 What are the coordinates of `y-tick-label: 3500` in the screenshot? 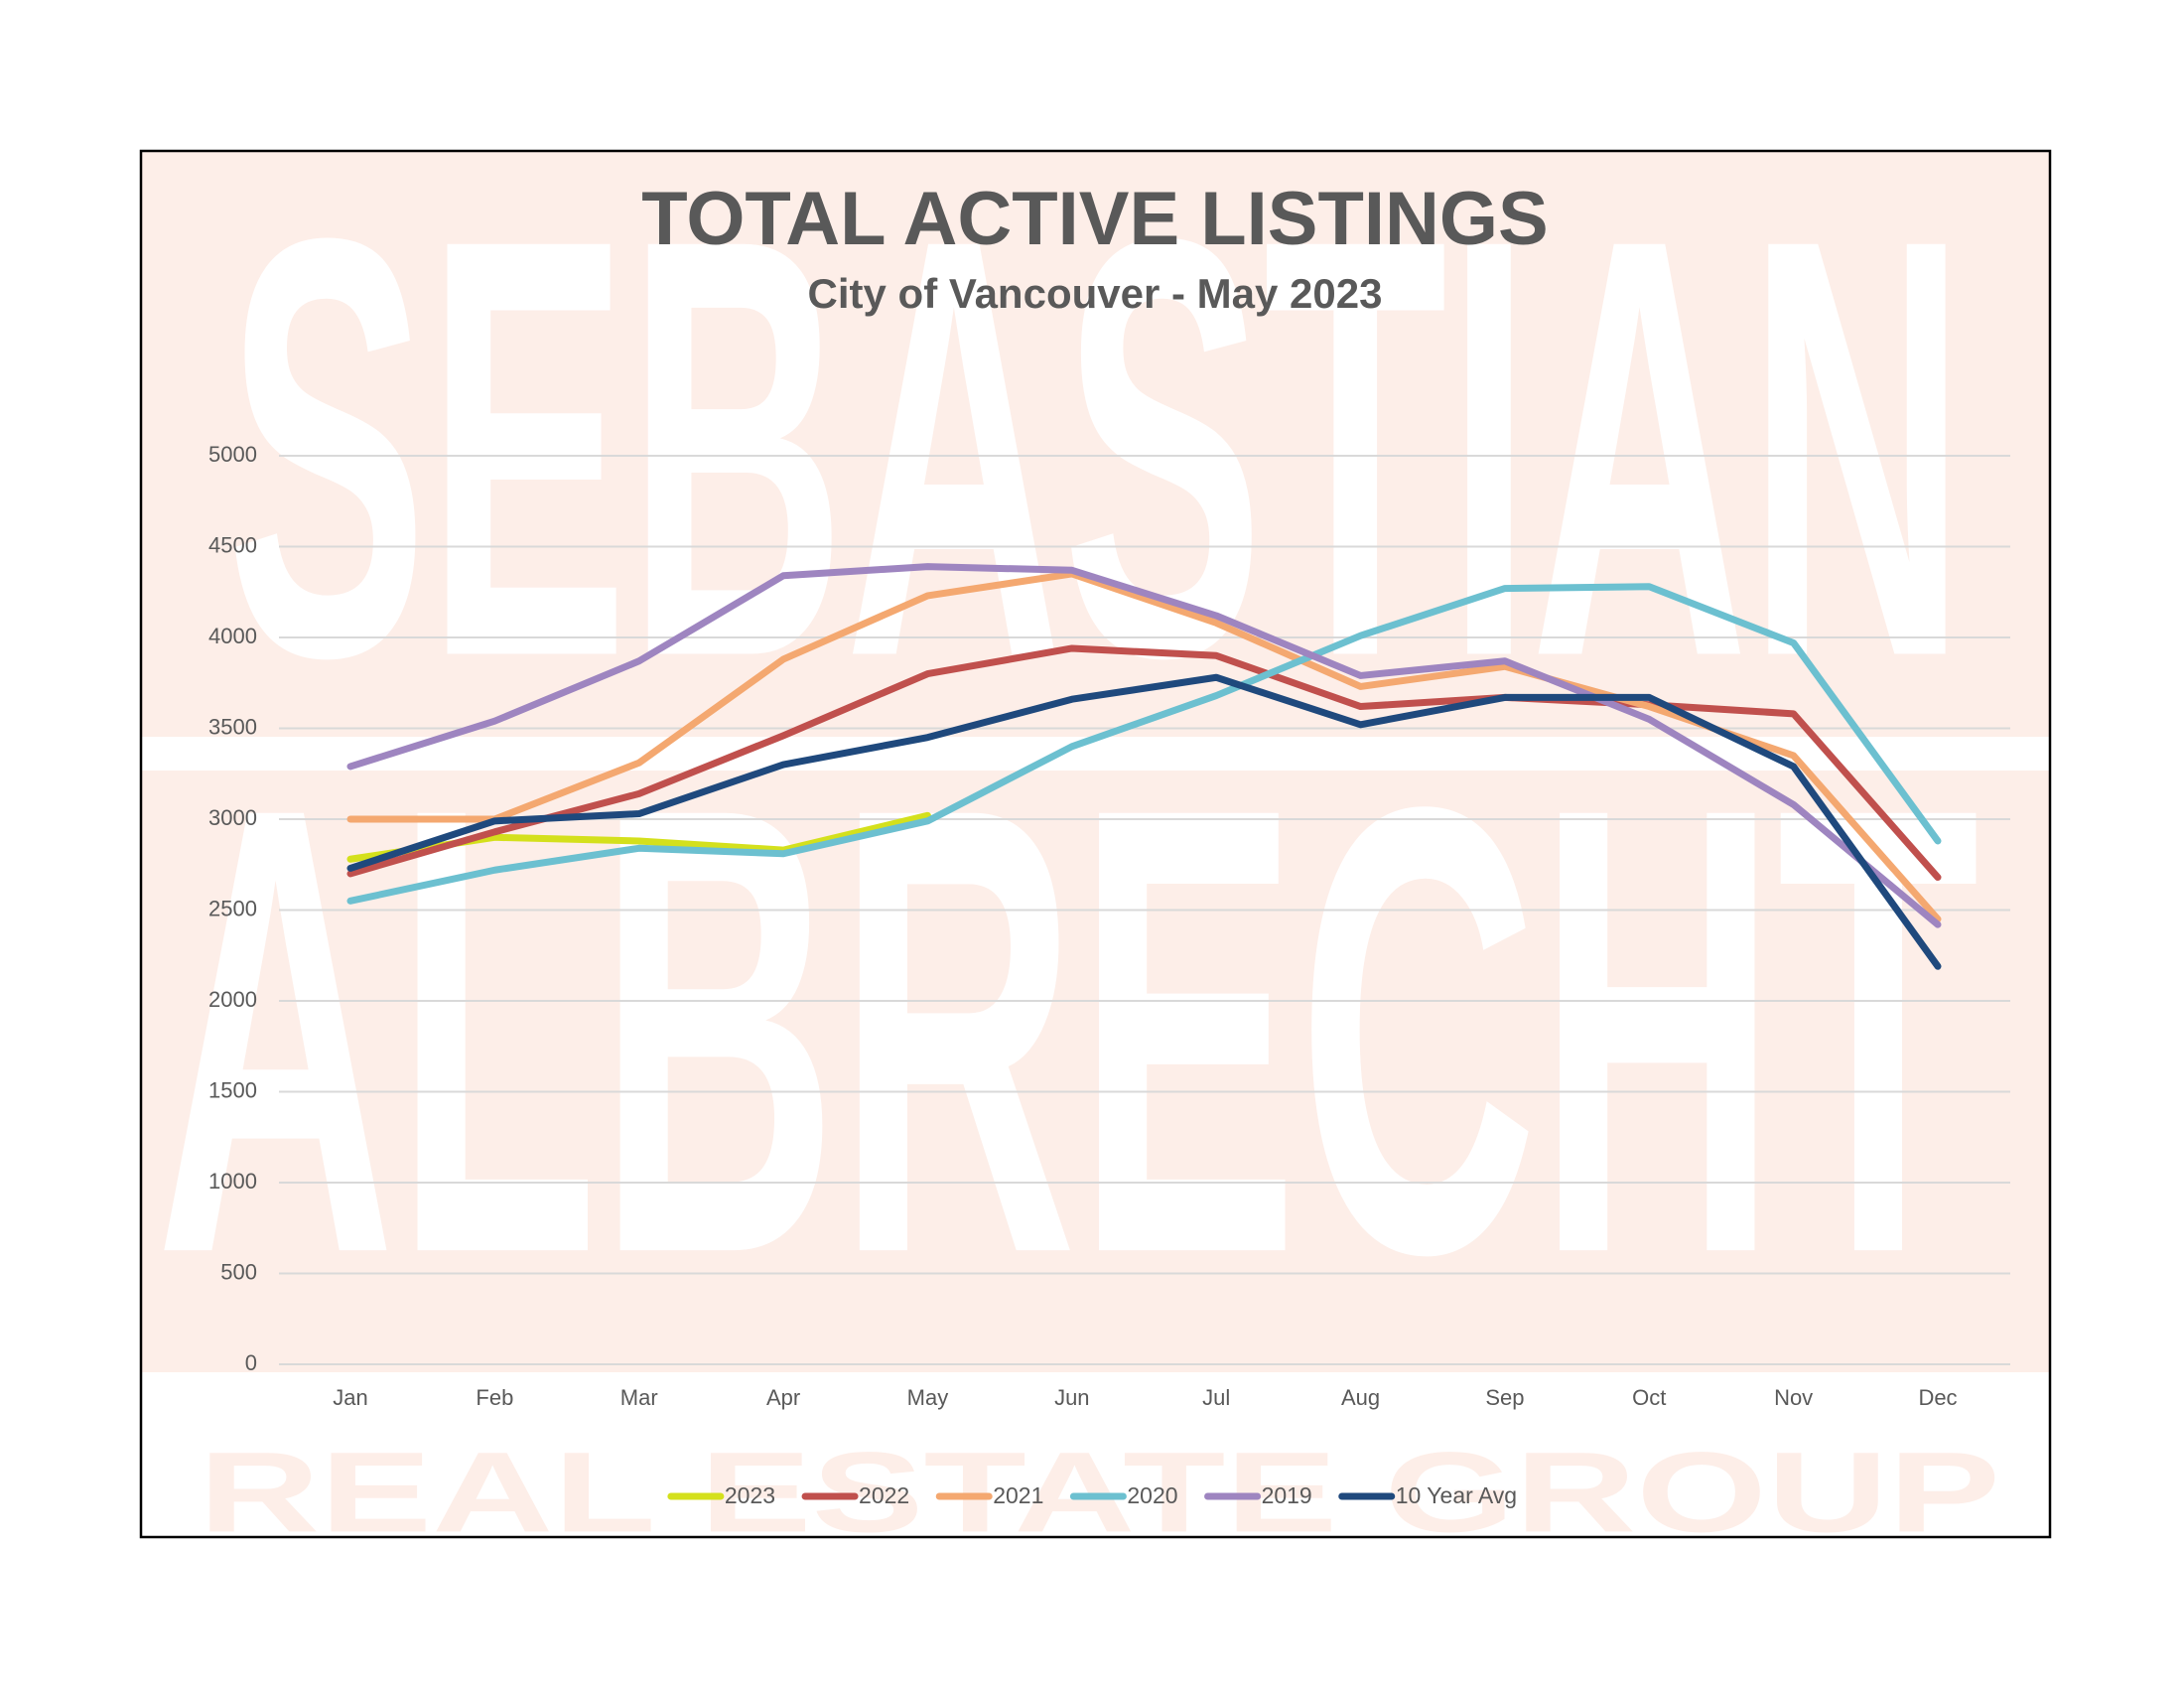 It's located at (232, 726).